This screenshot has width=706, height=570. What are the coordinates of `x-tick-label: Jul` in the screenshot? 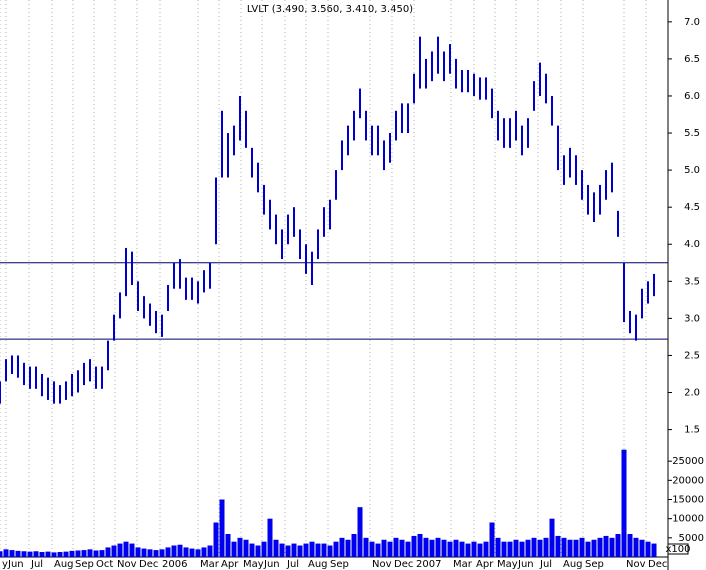 It's located at (36, 564).